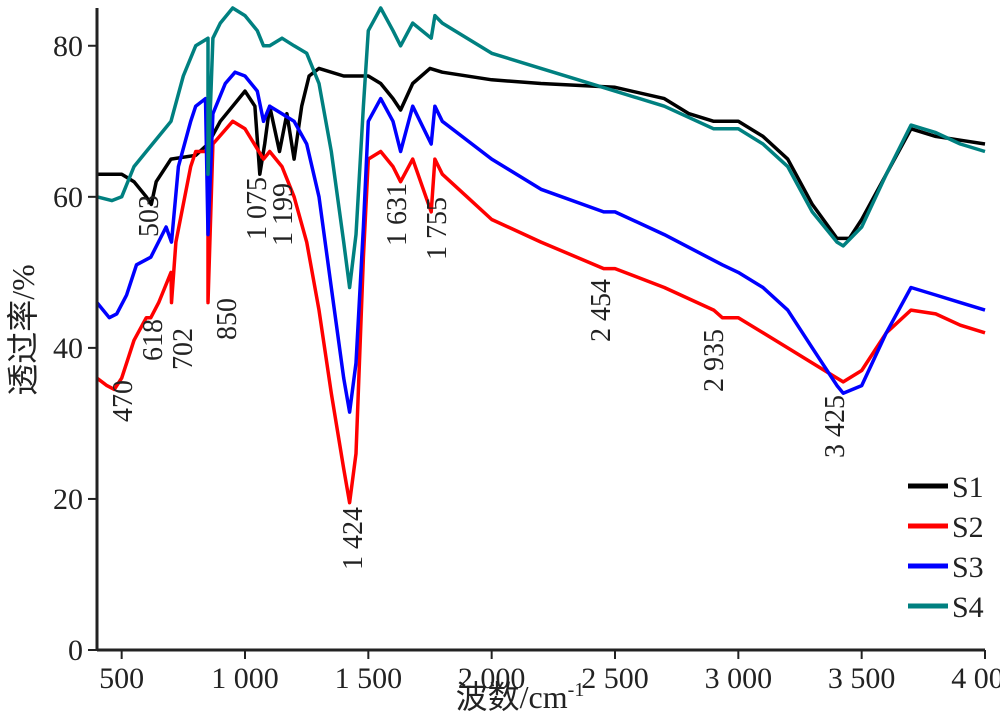 This screenshot has height=714, width=1000. What do you see at coordinates (968, 607) in the screenshot?
I see `legend-label-s4: S4` at bounding box center [968, 607].